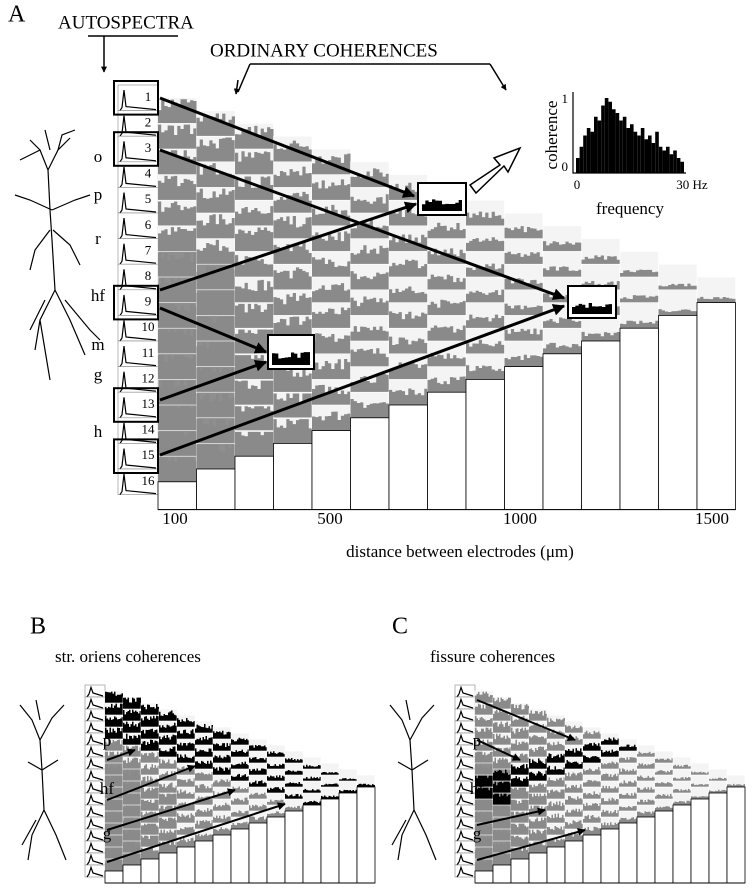 Image resolution: width=756 pixels, height=888 pixels. Describe the element at coordinates (38, 627) in the screenshot. I see `panel-label: B` at that location.